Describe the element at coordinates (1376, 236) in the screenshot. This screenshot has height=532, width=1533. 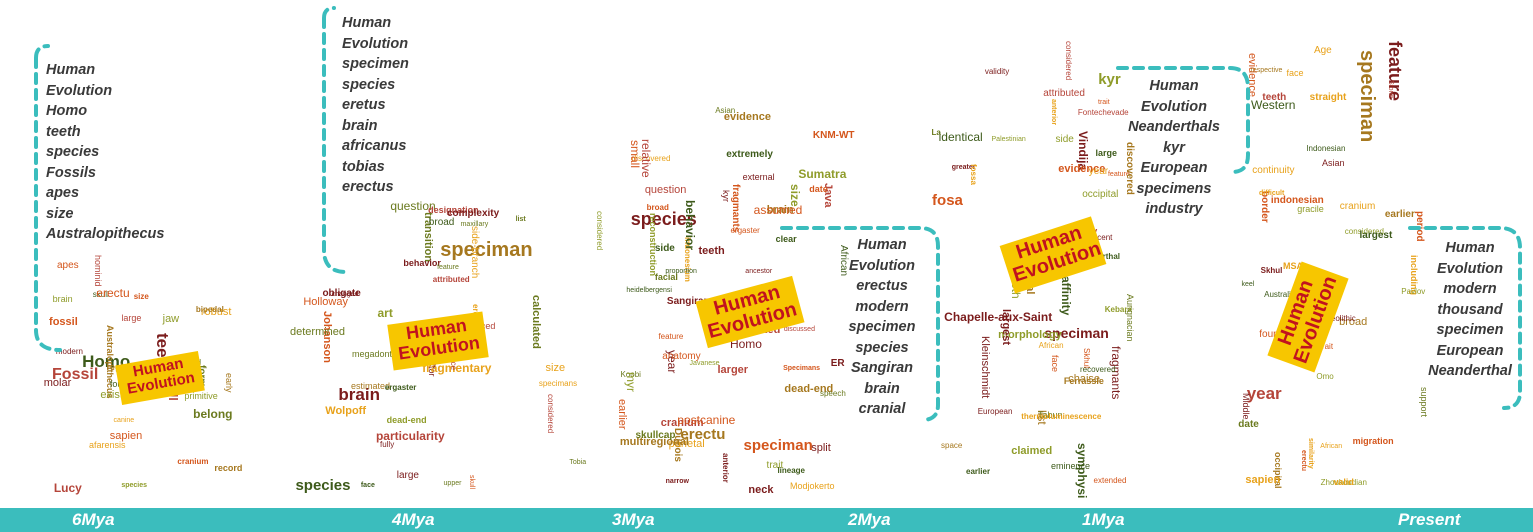
I see `cloud-word: largest` at that location.